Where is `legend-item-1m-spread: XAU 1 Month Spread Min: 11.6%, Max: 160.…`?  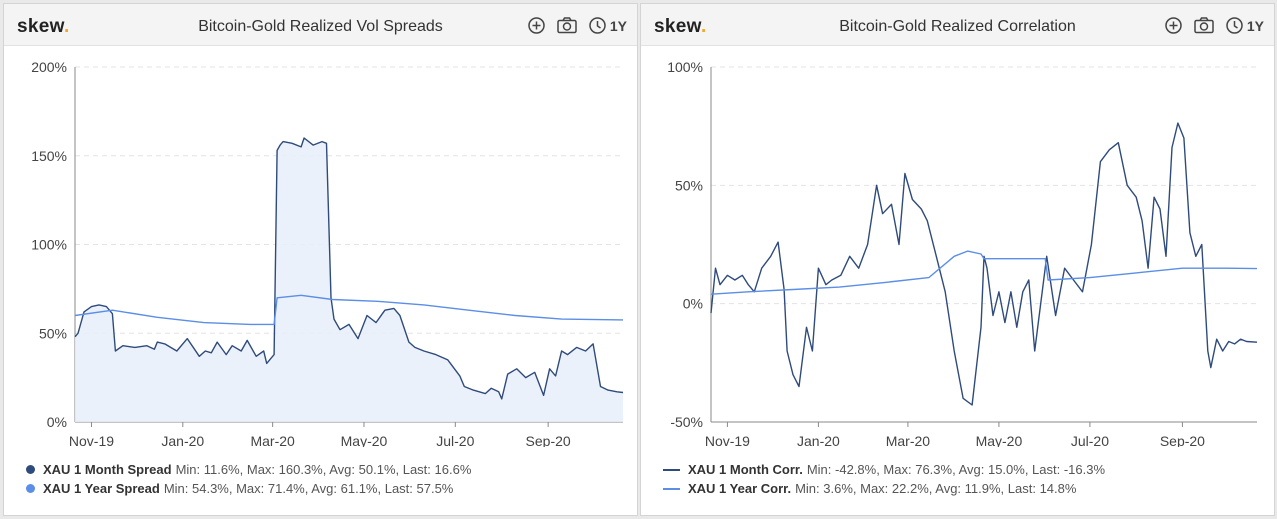 legend-item-1m-spread: XAU 1 Month Spread Min: 11.6%, Max: 160.… is located at coordinates (248, 469).